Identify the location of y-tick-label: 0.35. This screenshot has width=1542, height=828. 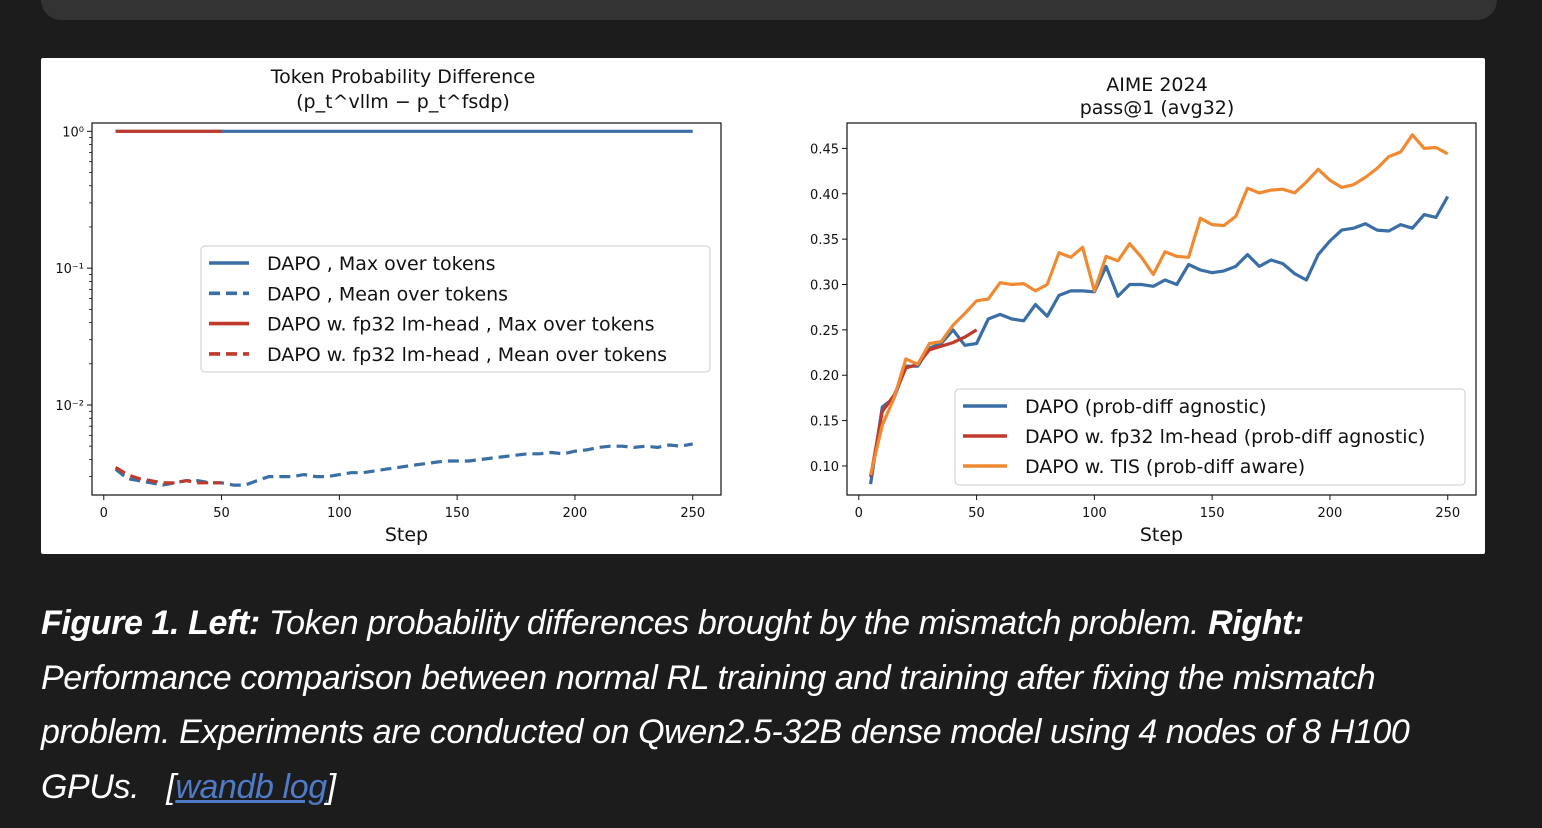
(824, 240).